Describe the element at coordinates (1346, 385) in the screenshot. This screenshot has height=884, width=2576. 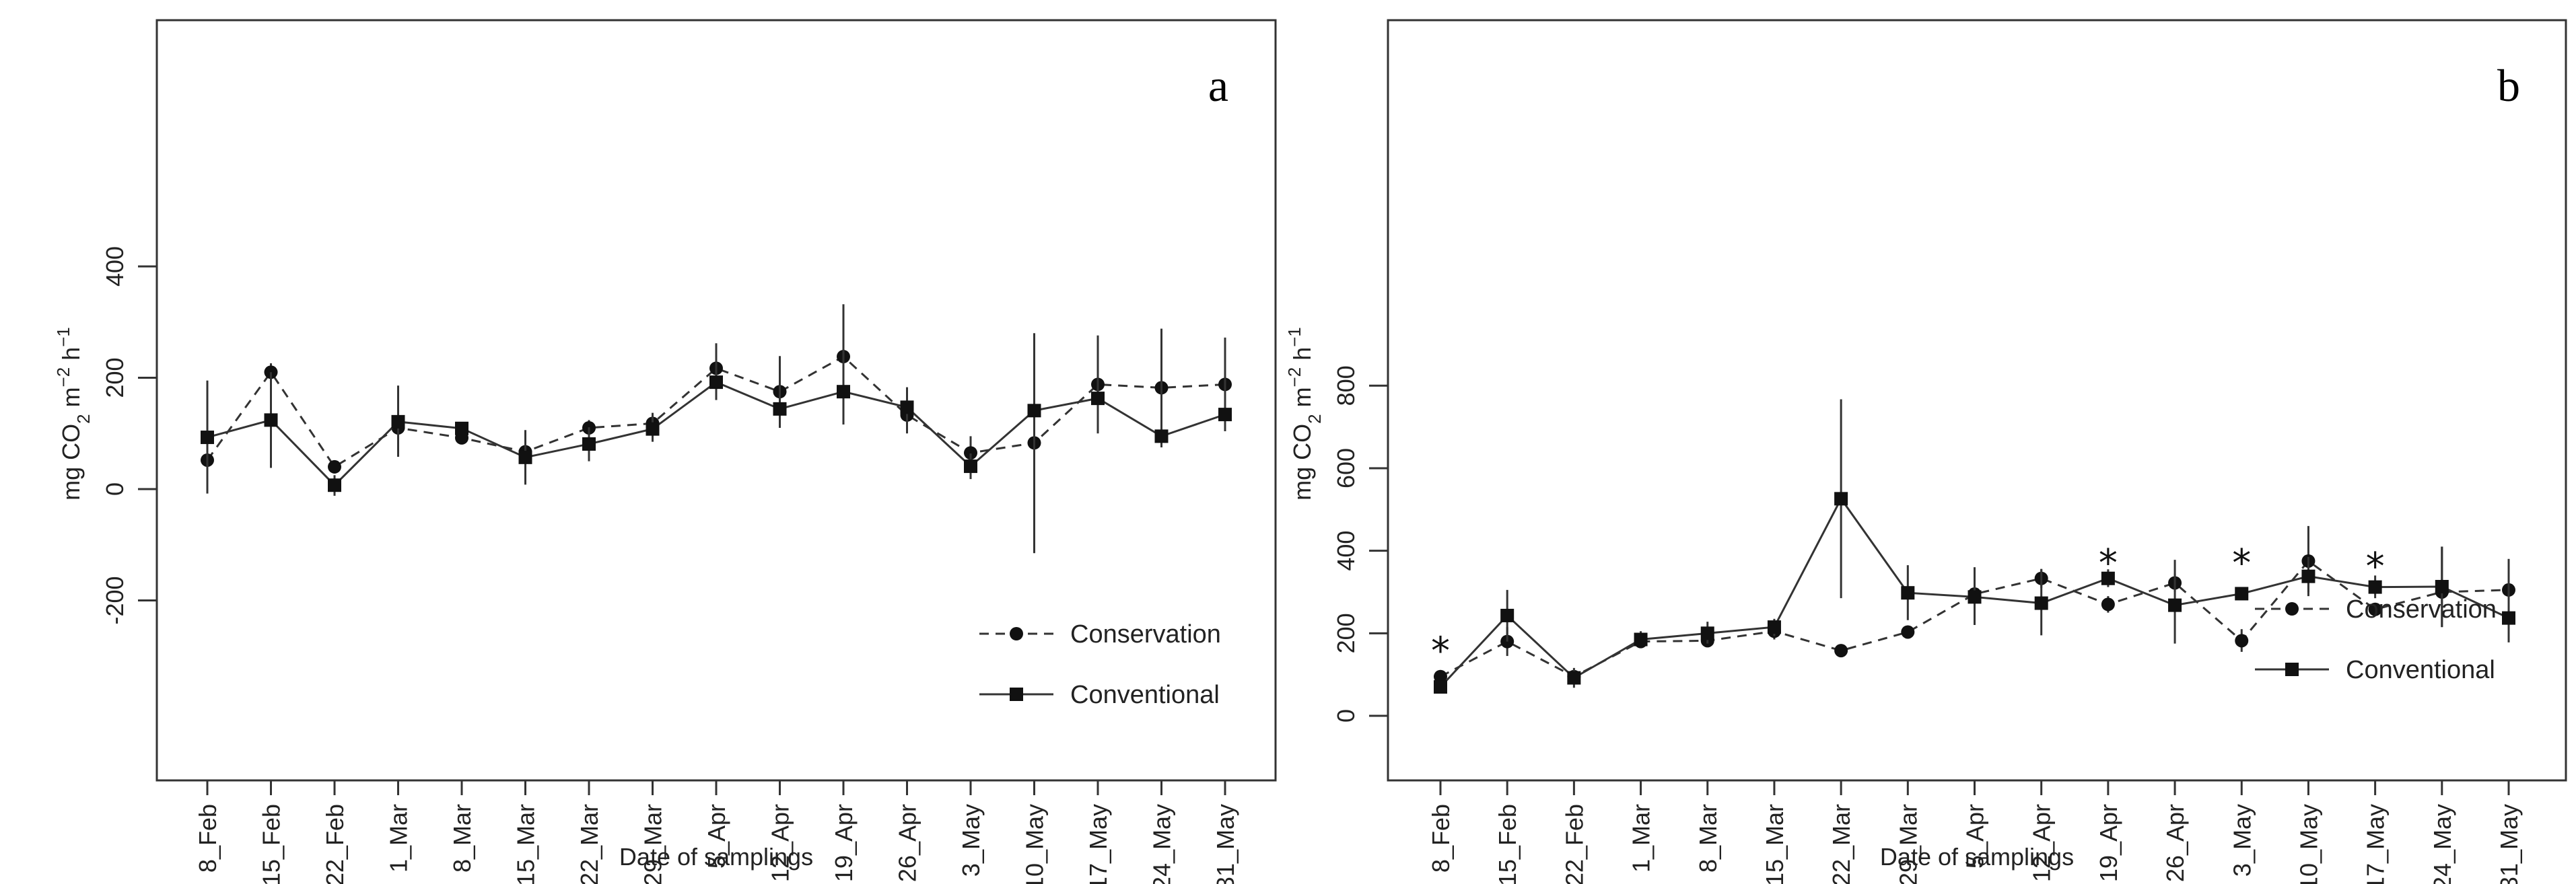
I see `y-tick-label: 800` at that location.